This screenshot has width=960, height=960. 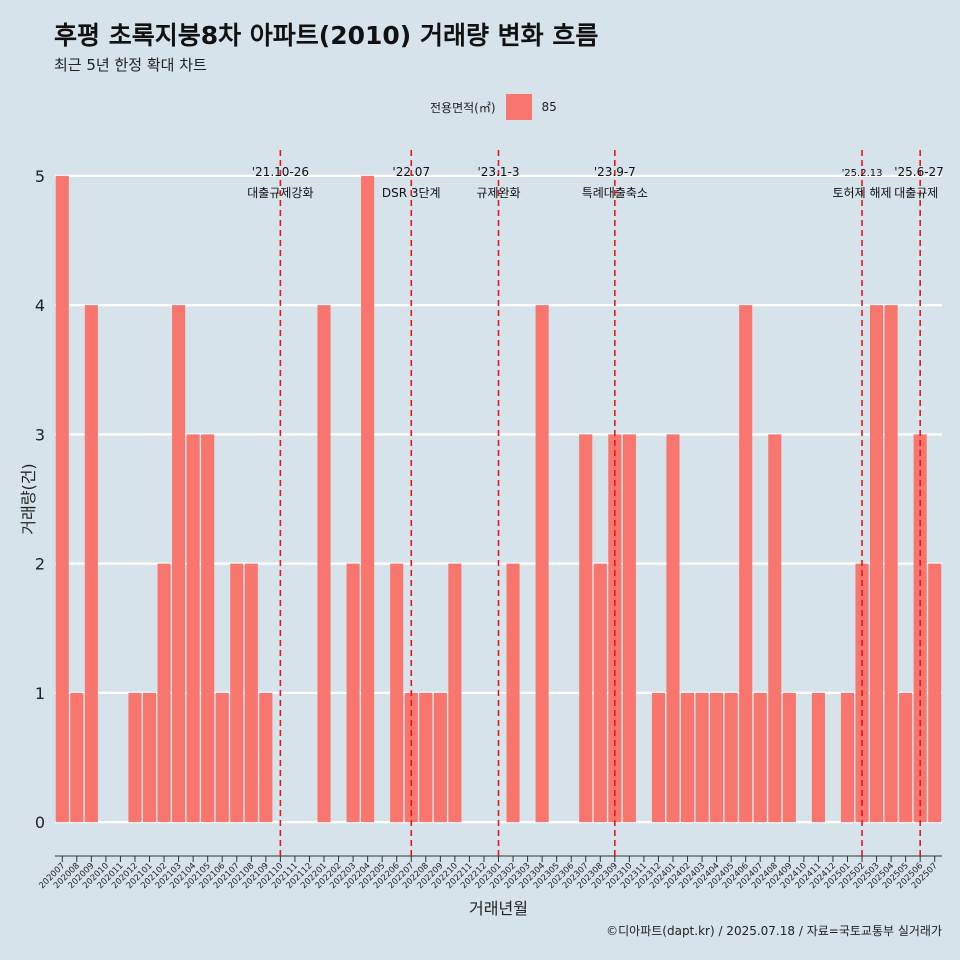 I want to click on chart-title: 후평 초록지붕8차 아파트(2010) 거래량 변화 흐름, so click(x=326, y=35).